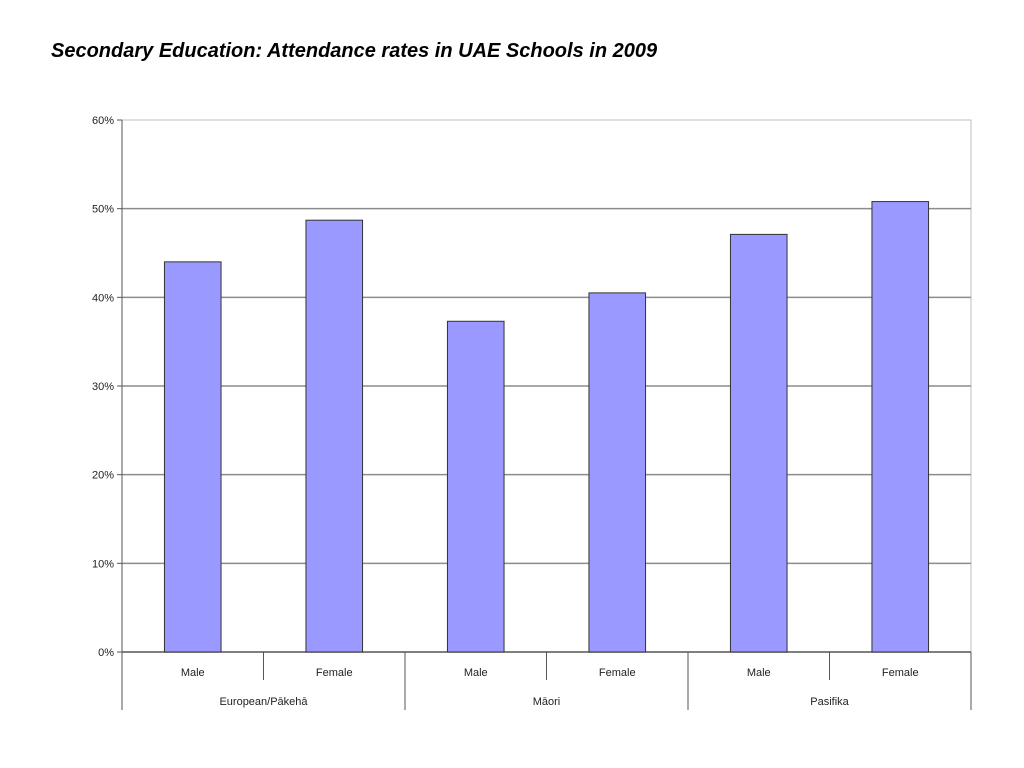 The image size is (1024, 768). Describe the element at coordinates (103, 121) in the screenshot. I see `y-tick-label: 60%` at that location.